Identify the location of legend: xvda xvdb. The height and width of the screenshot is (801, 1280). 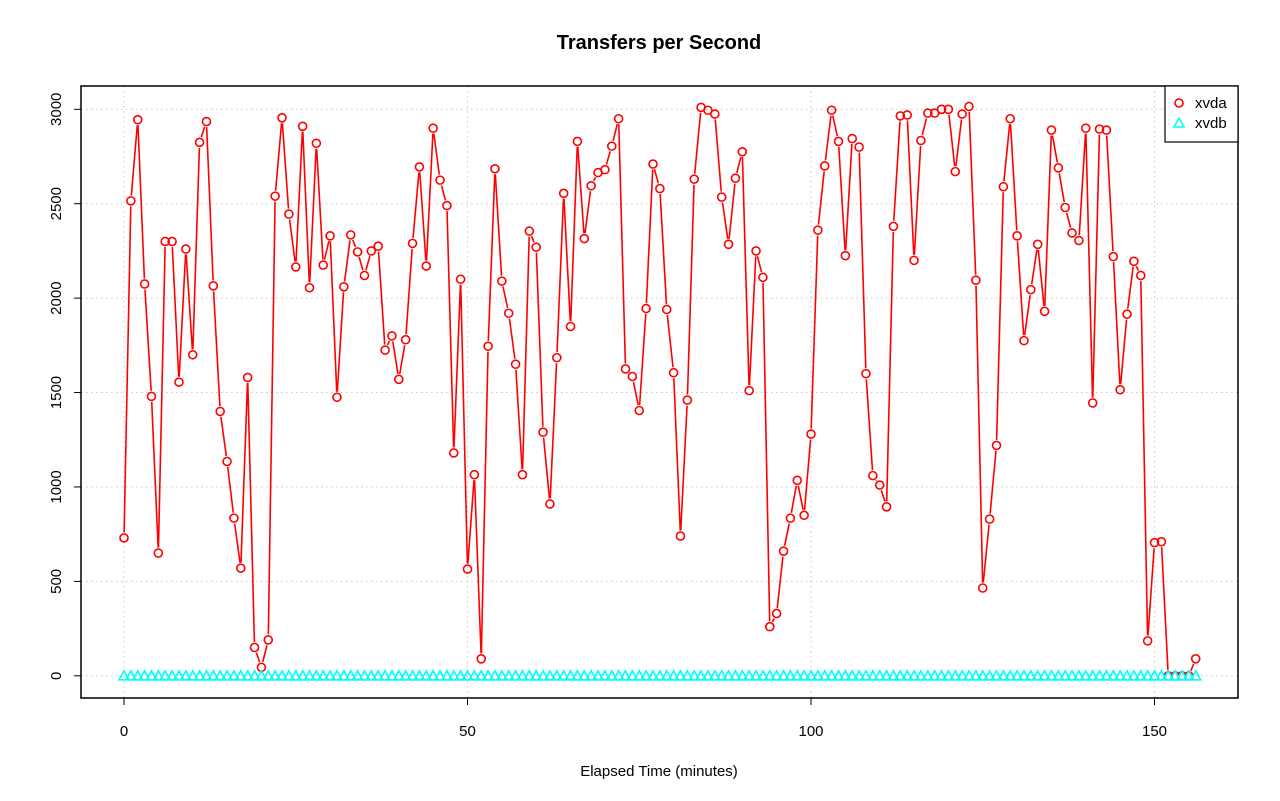
(1201, 114).